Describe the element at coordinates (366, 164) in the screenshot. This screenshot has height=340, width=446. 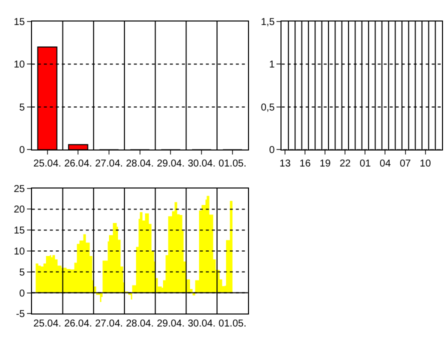
I see `x-tick-label: 01` at that location.